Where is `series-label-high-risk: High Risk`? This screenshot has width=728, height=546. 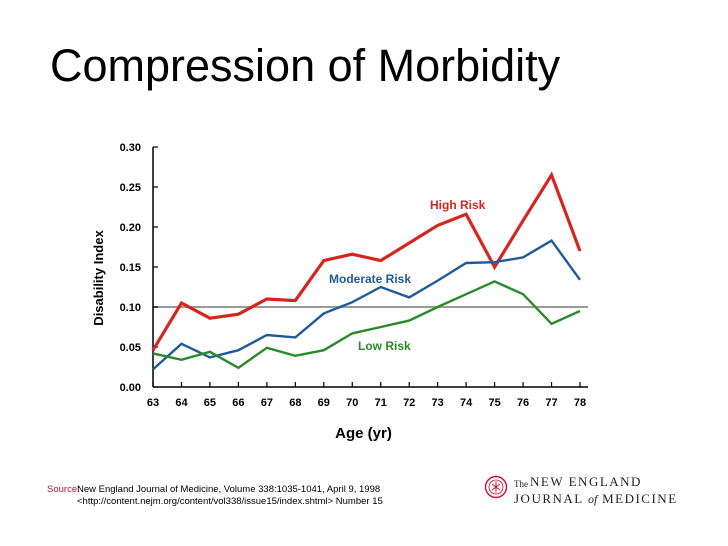 series-label-high-risk: High Risk is located at coordinates (458, 205).